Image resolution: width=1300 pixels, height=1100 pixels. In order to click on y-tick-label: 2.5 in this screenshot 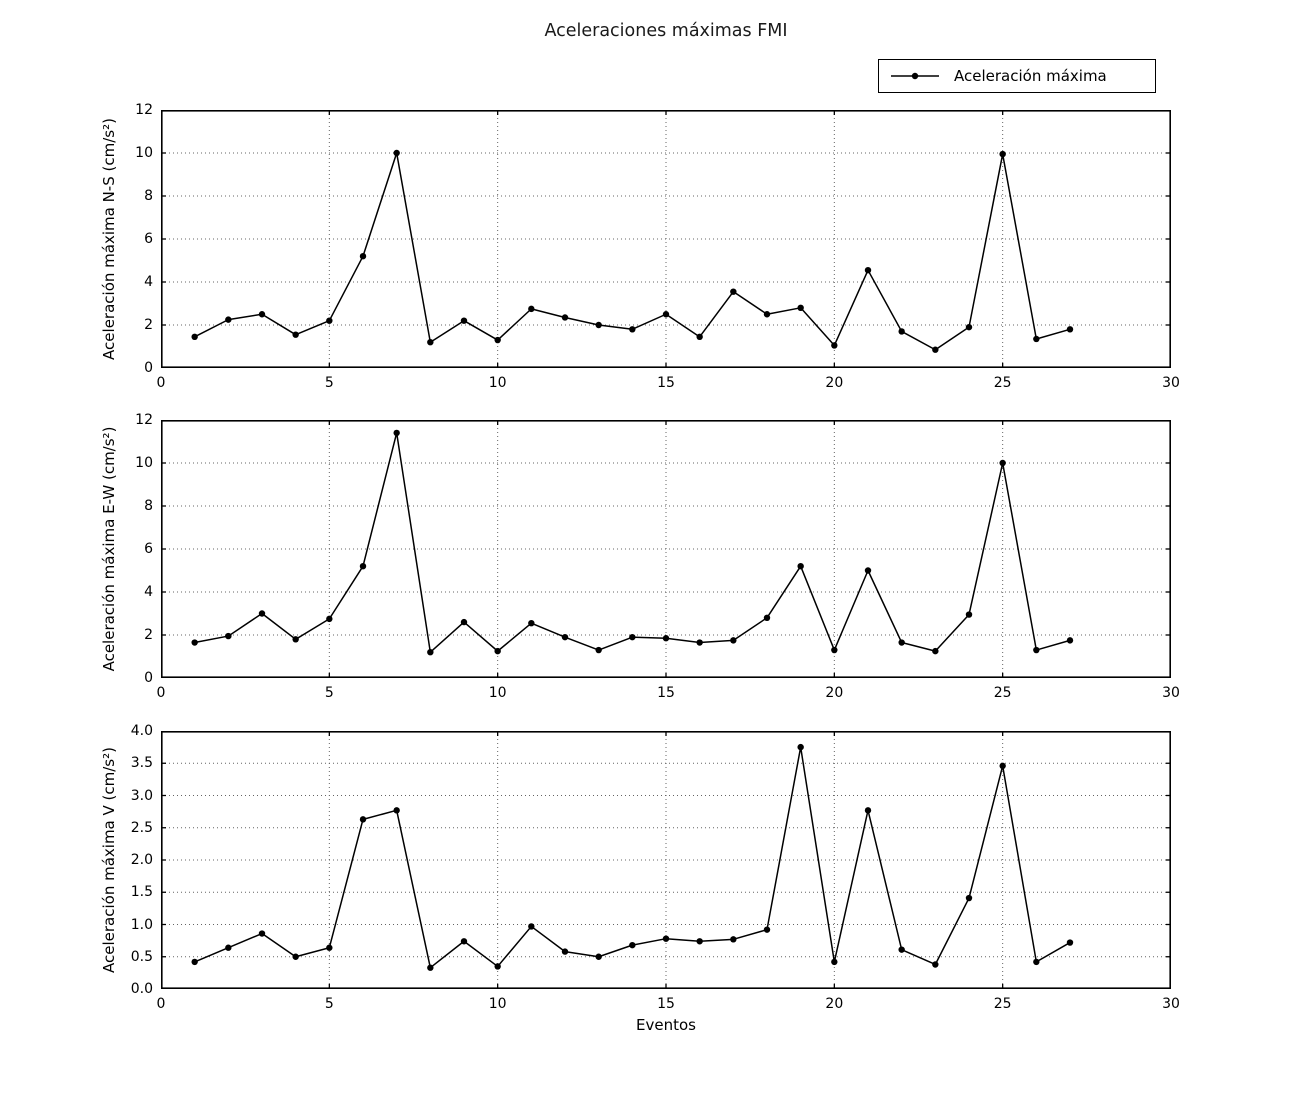, I will do `click(141, 827)`.